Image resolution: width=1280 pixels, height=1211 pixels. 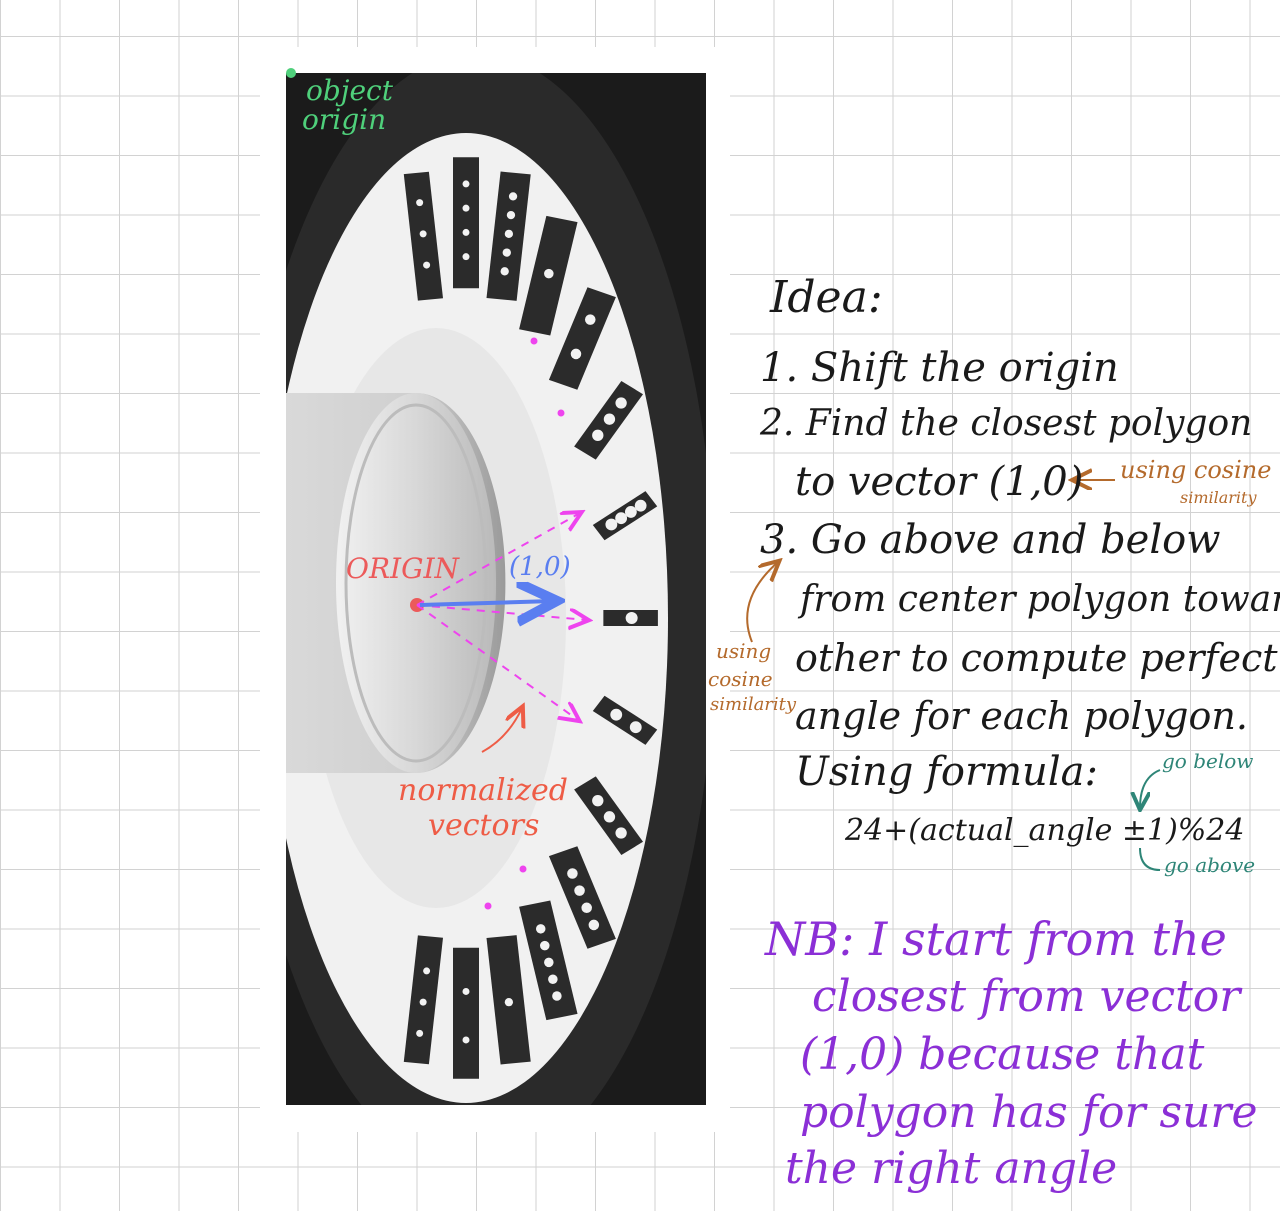 I want to click on object-origin-label-2: origin, so click(x=344, y=119).